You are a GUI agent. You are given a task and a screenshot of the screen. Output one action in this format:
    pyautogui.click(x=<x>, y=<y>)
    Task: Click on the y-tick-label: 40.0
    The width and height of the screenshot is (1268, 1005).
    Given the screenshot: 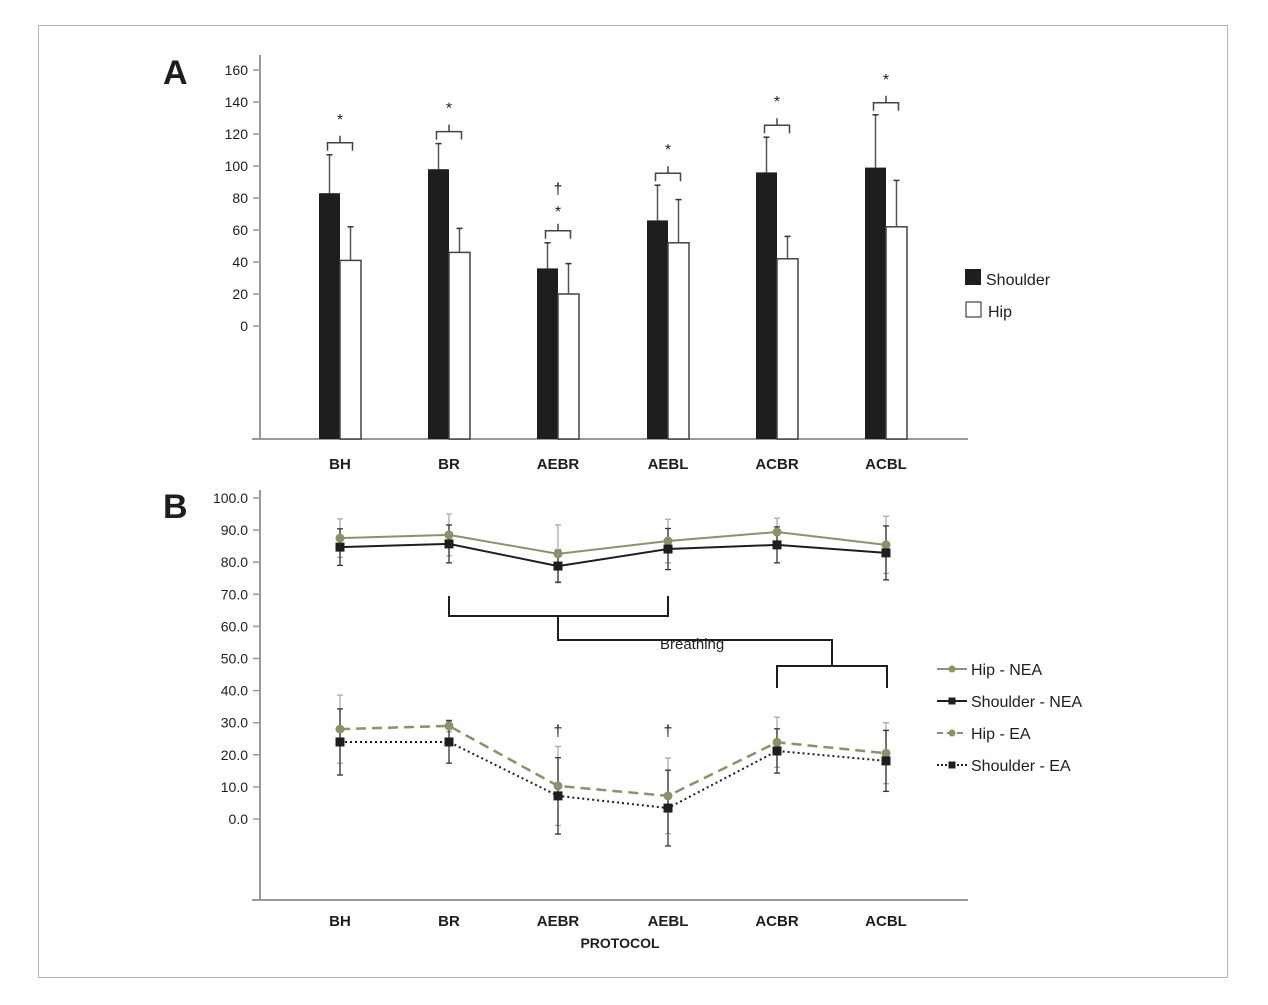 What is the action you would take?
    pyautogui.click(x=234, y=691)
    